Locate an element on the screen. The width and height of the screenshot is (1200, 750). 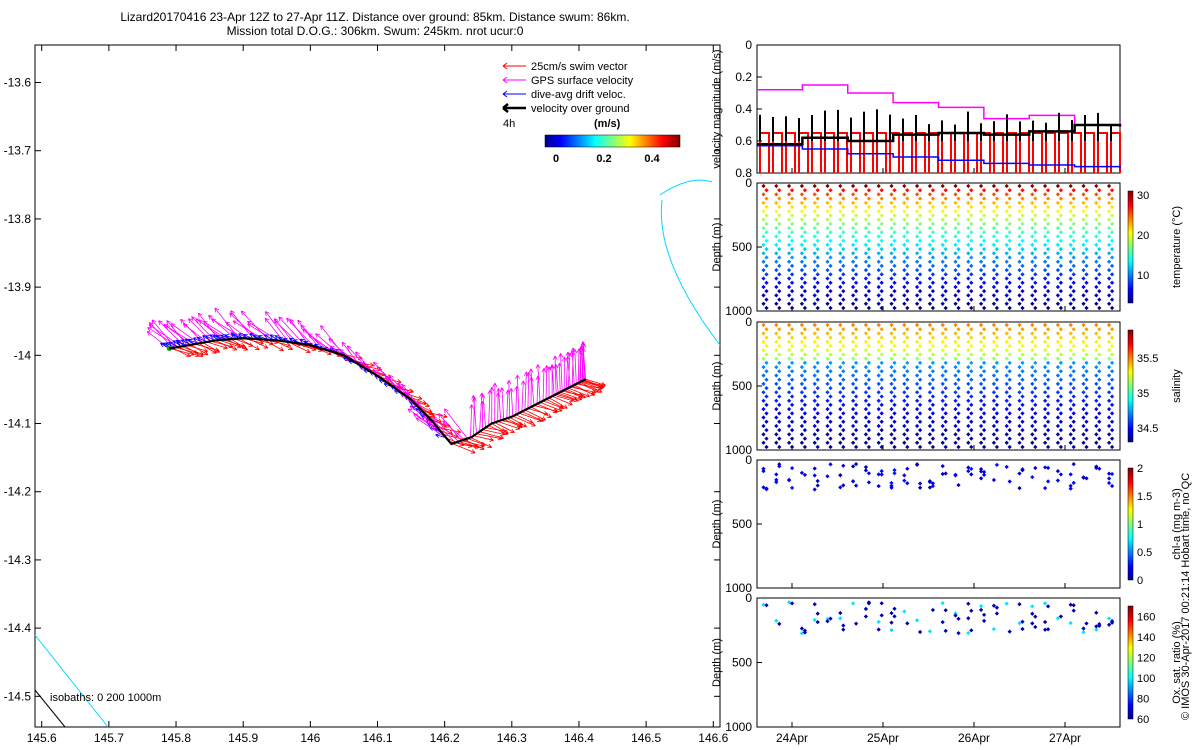
panel-ytick-label: 0 is located at coordinates (748, 598).